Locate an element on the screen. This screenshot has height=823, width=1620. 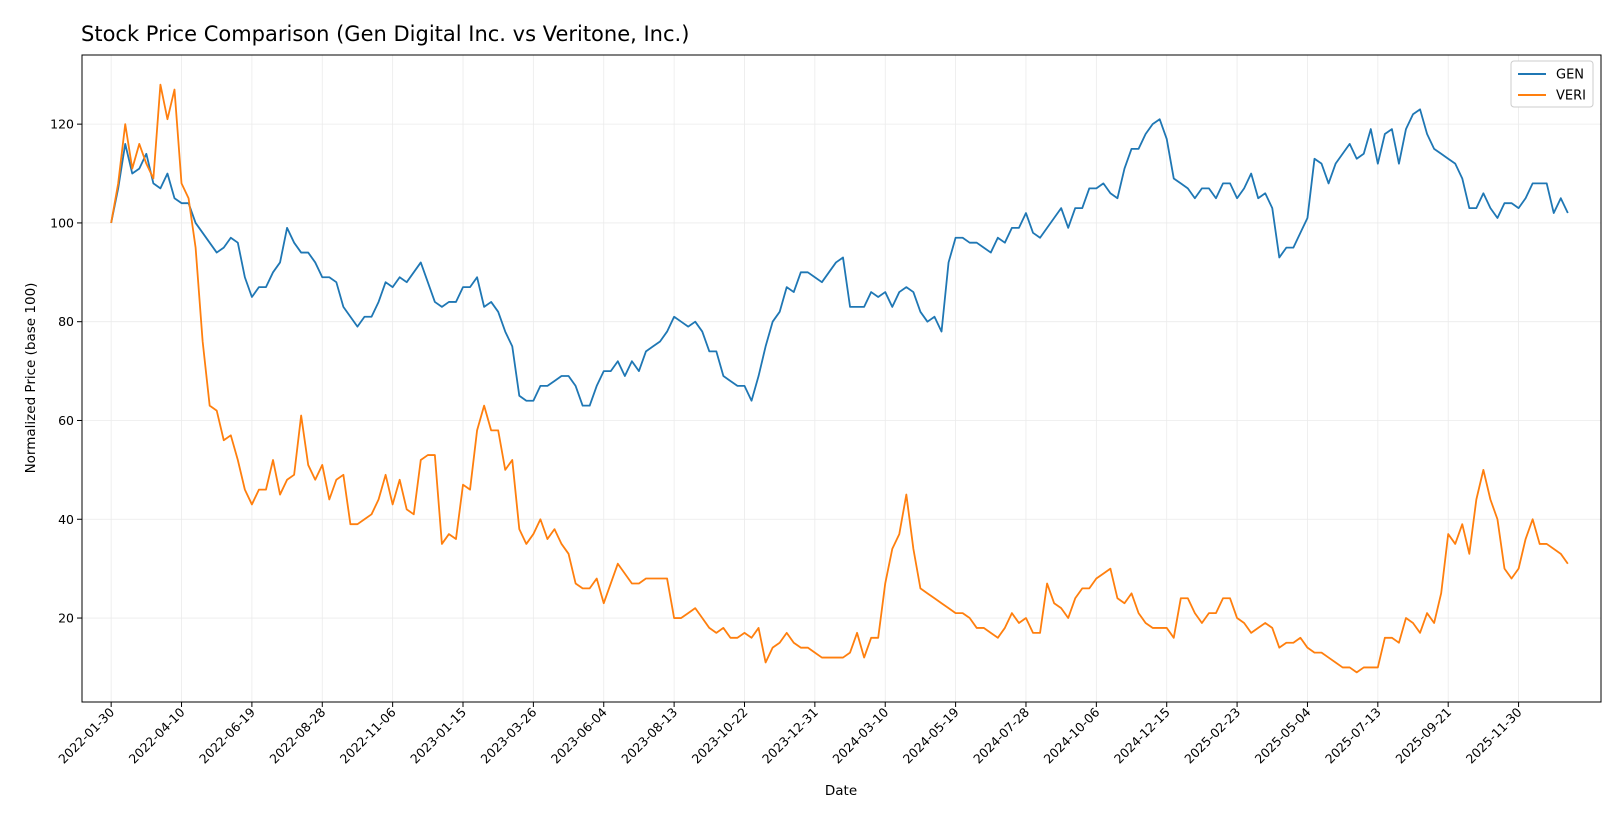
y-tick-label: 20 is located at coordinates (66, 618).